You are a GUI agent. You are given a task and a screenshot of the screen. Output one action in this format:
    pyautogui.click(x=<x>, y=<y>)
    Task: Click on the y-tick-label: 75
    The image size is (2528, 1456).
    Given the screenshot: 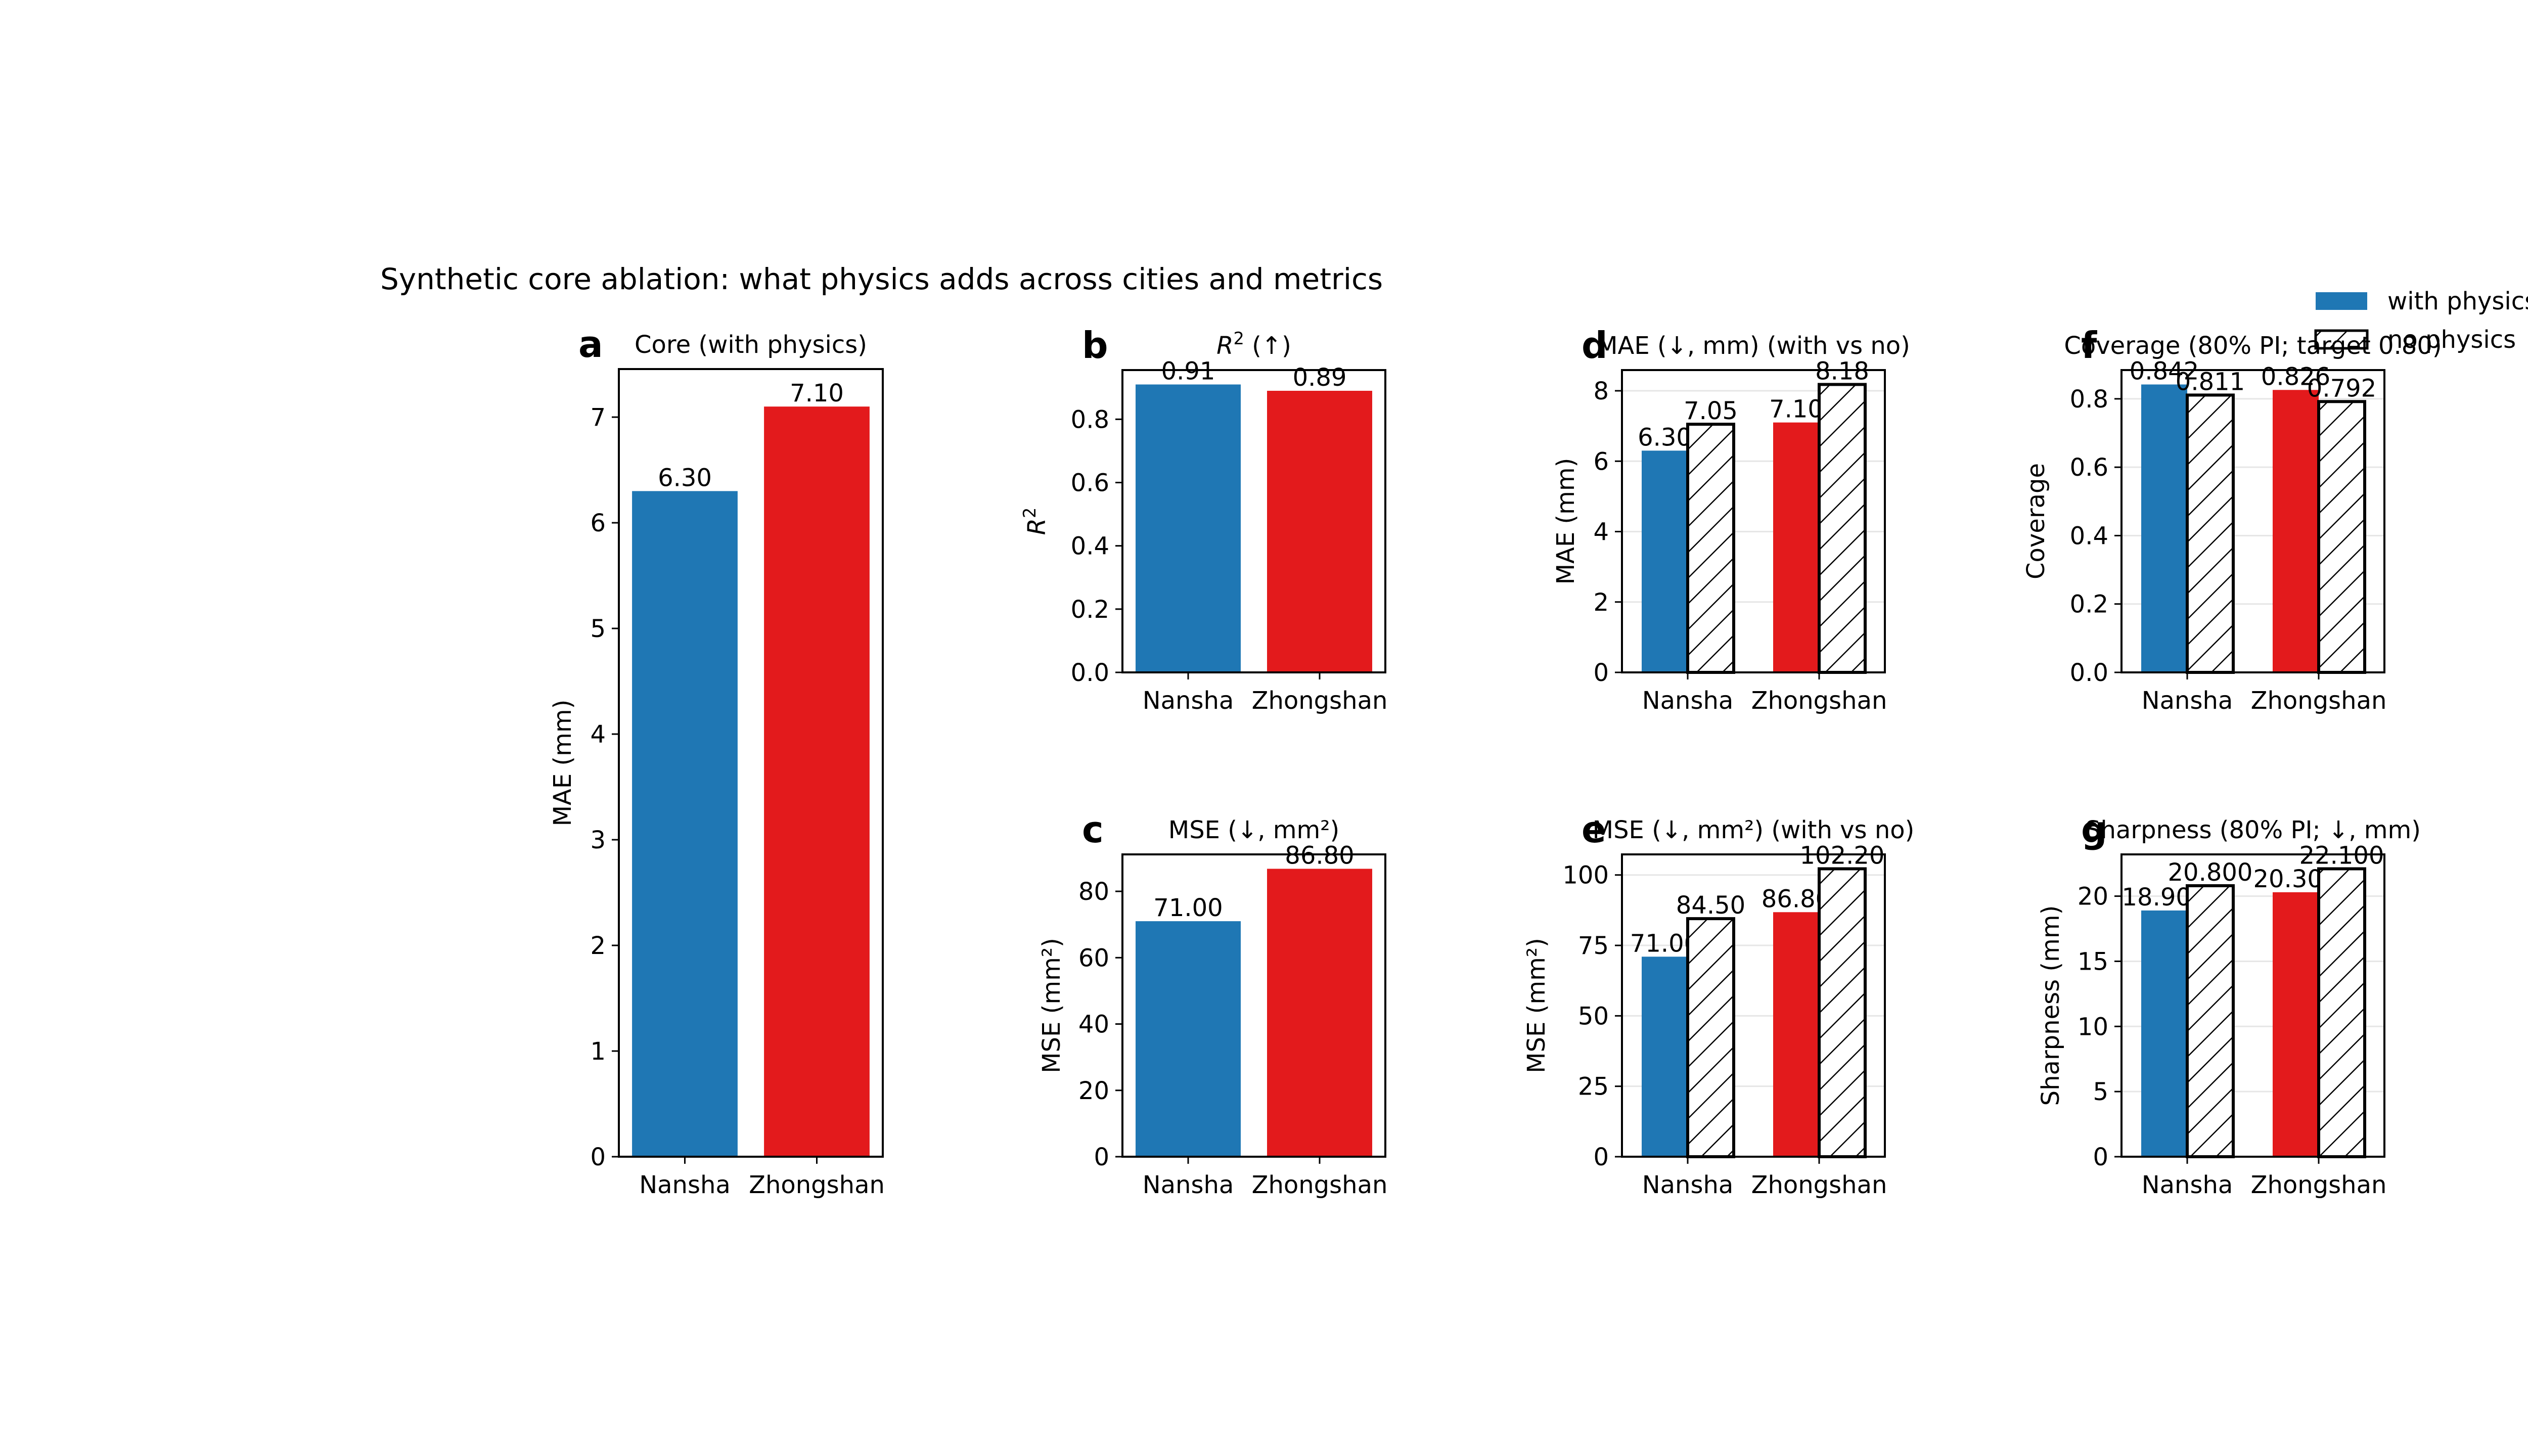 What is the action you would take?
    pyautogui.click(x=1594, y=946)
    